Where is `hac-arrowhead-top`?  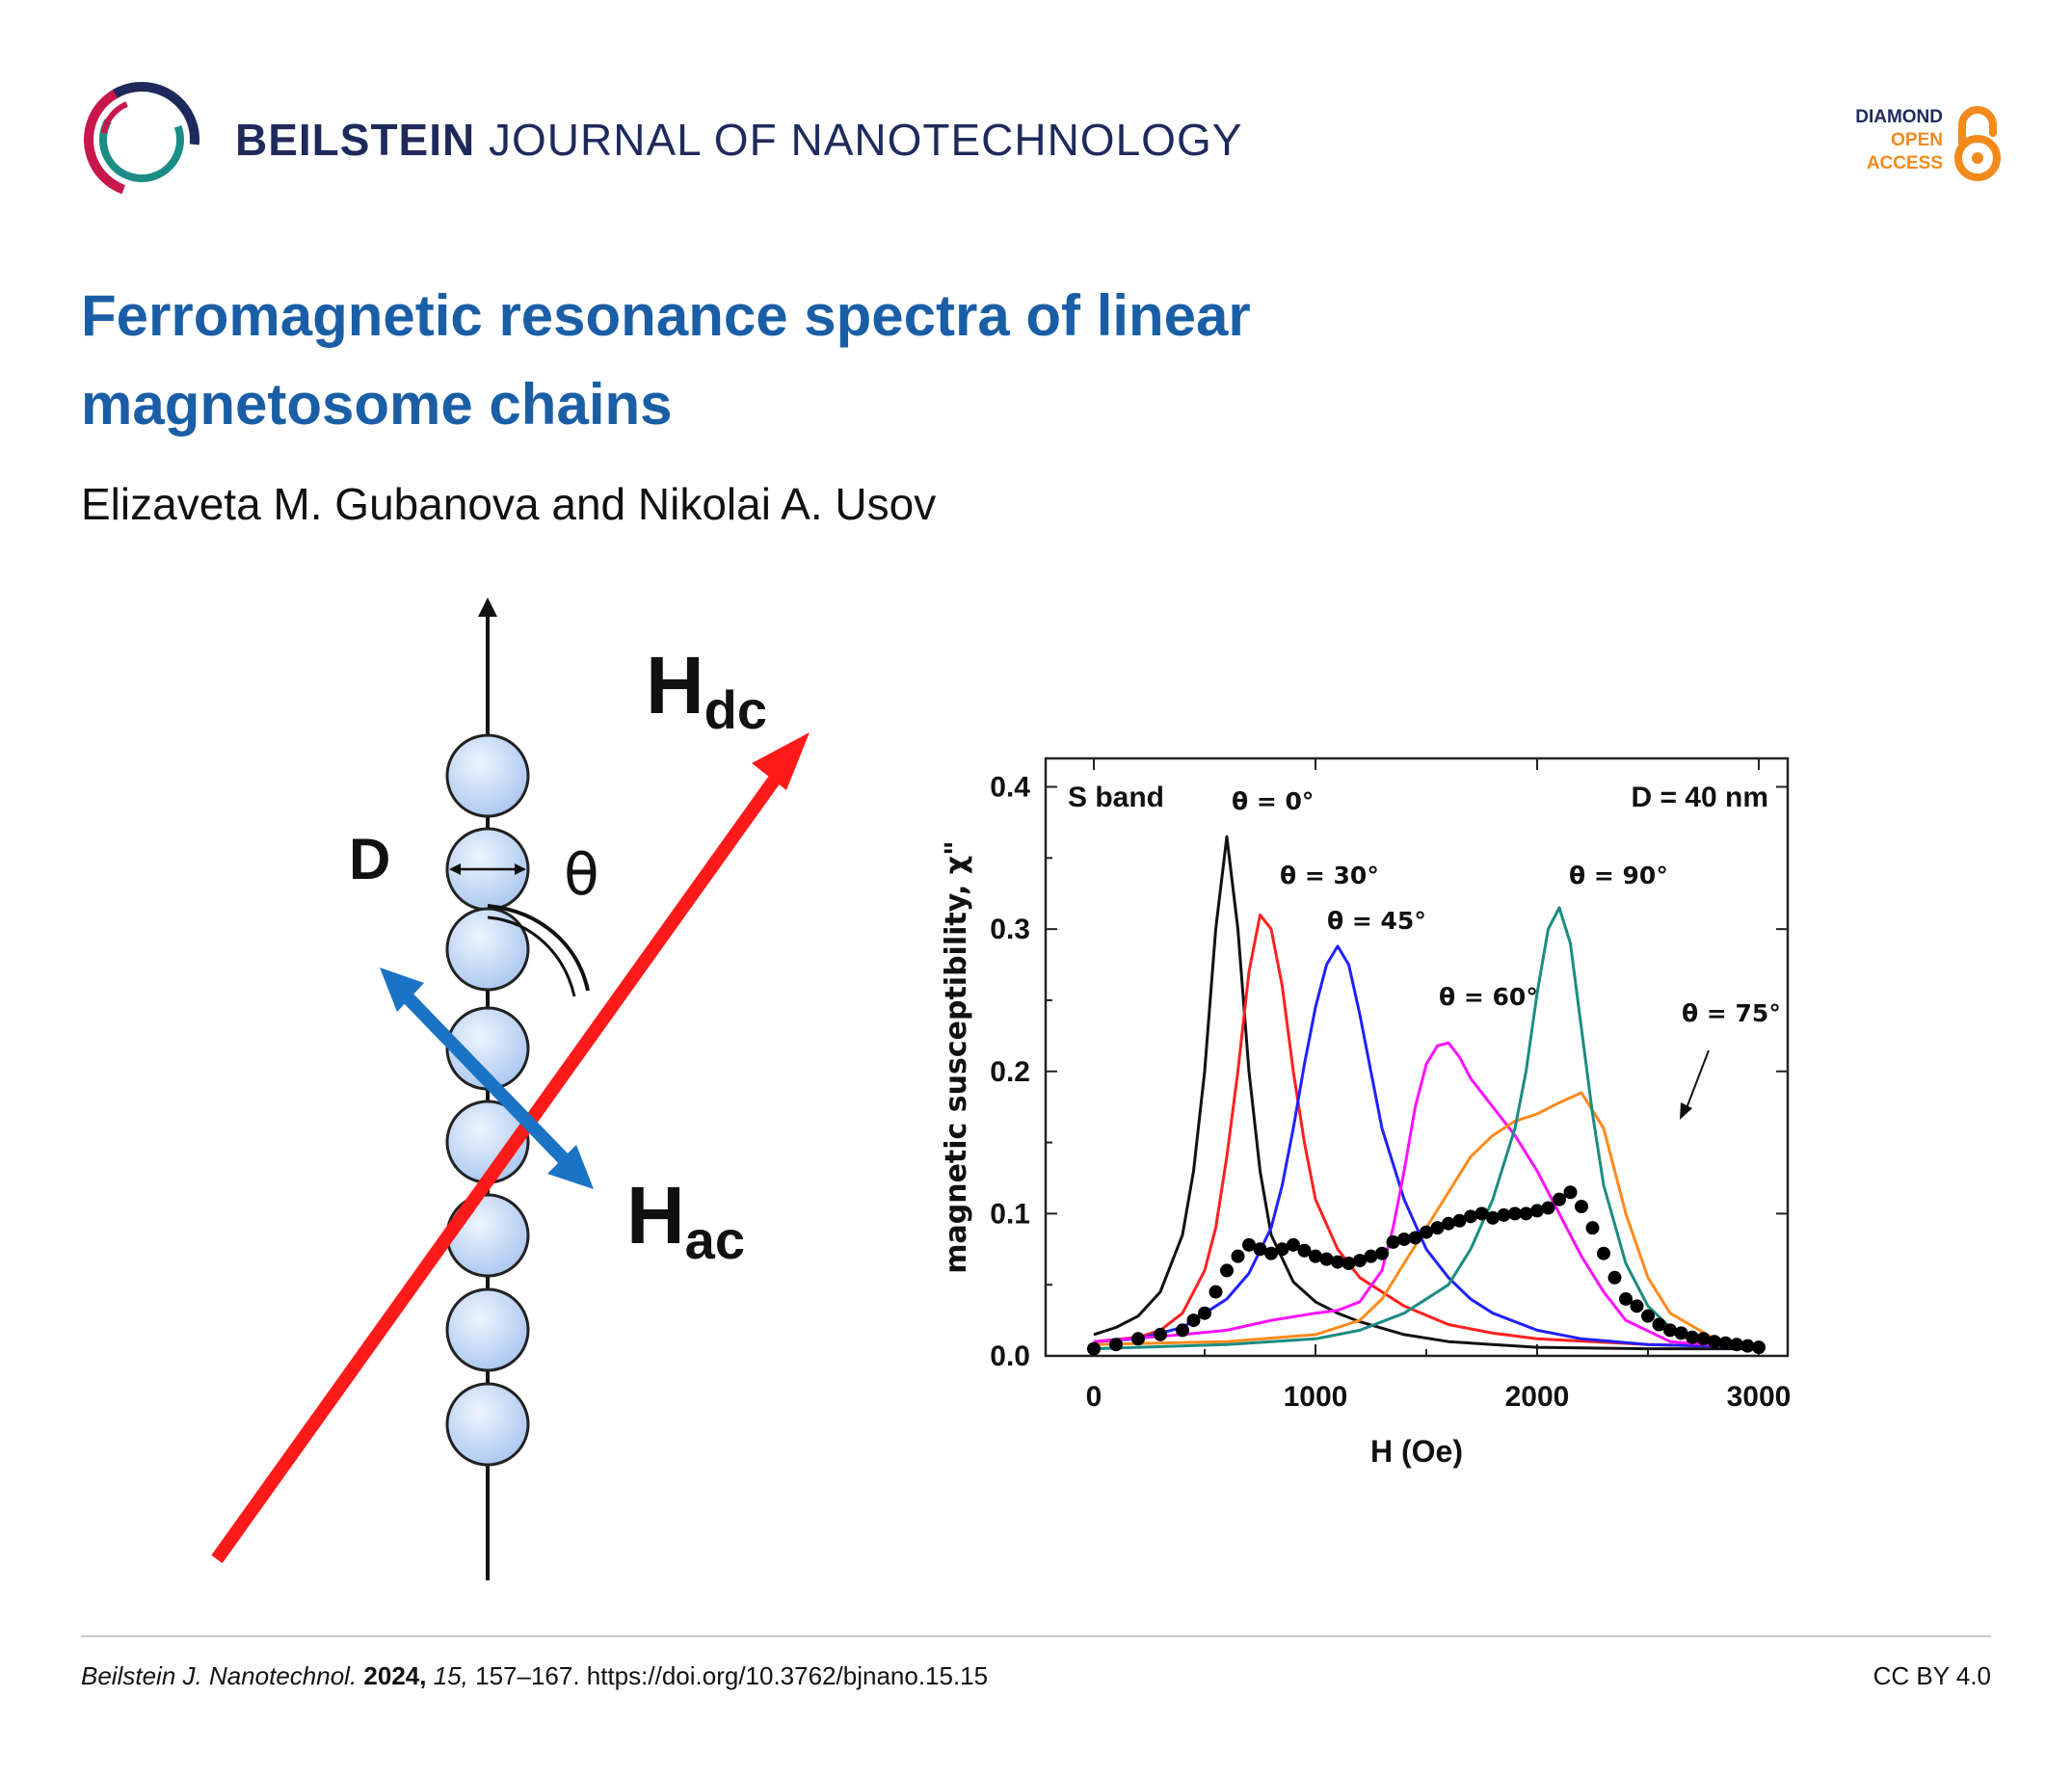
hac-arrowhead-top is located at coordinates (402, 990).